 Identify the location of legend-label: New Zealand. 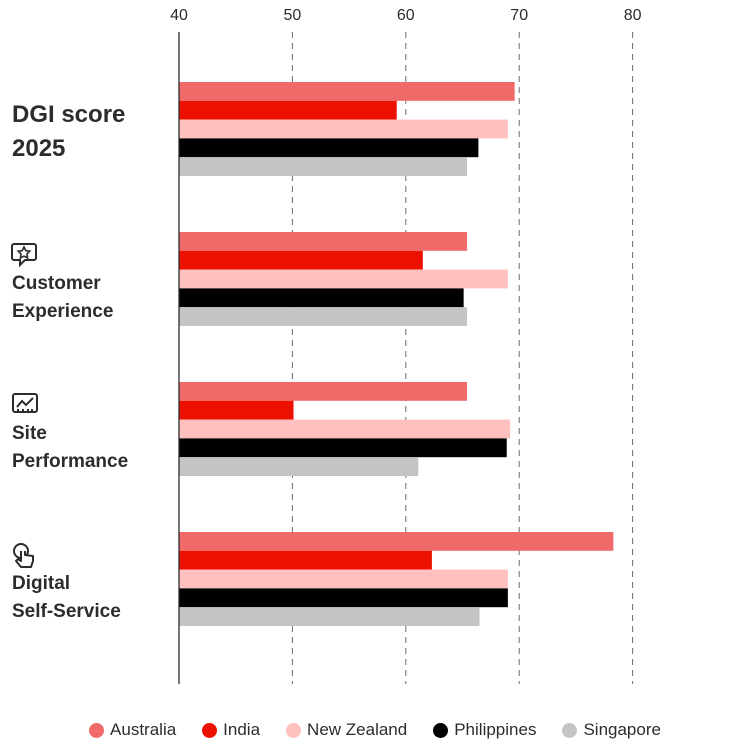
(357, 729).